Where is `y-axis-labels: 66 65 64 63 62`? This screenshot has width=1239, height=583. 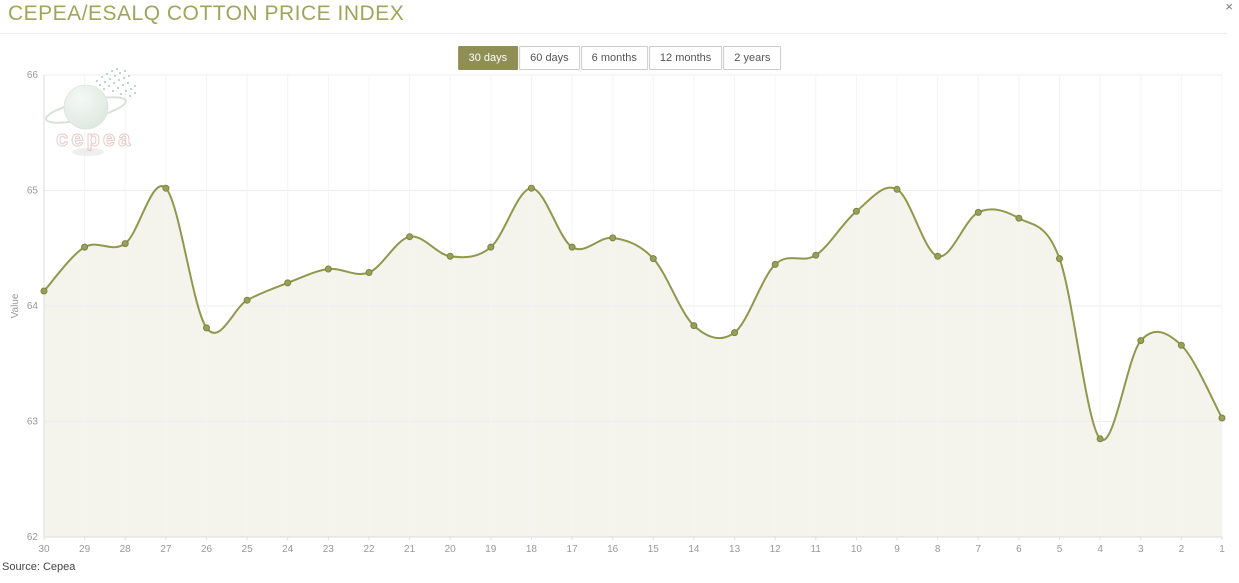 y-axis-labels: 66 65 64 63 62 is located at coordinates (33, 306).